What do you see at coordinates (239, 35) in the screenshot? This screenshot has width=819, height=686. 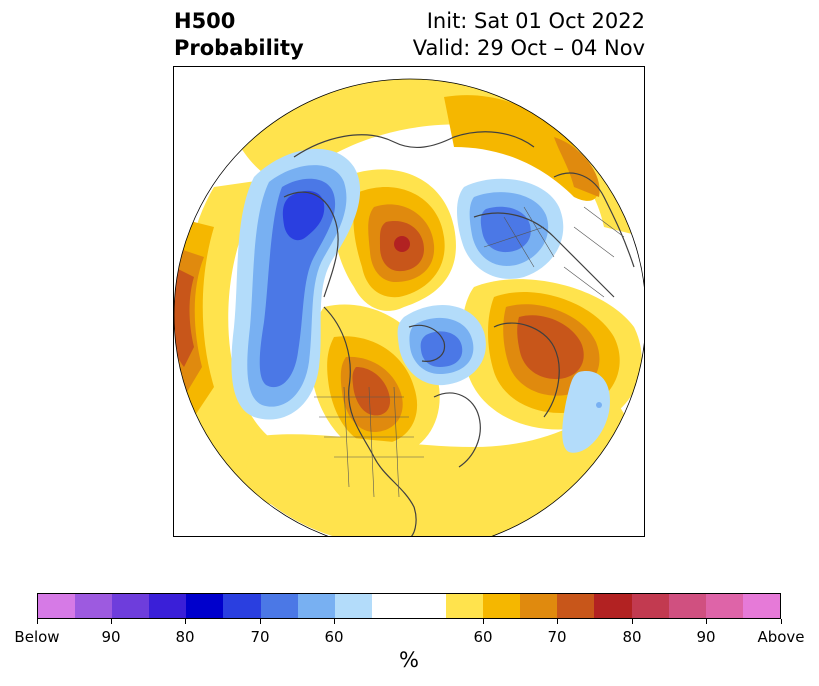 I see `map-title: H500 Probability` at bounding box center [239, 35].